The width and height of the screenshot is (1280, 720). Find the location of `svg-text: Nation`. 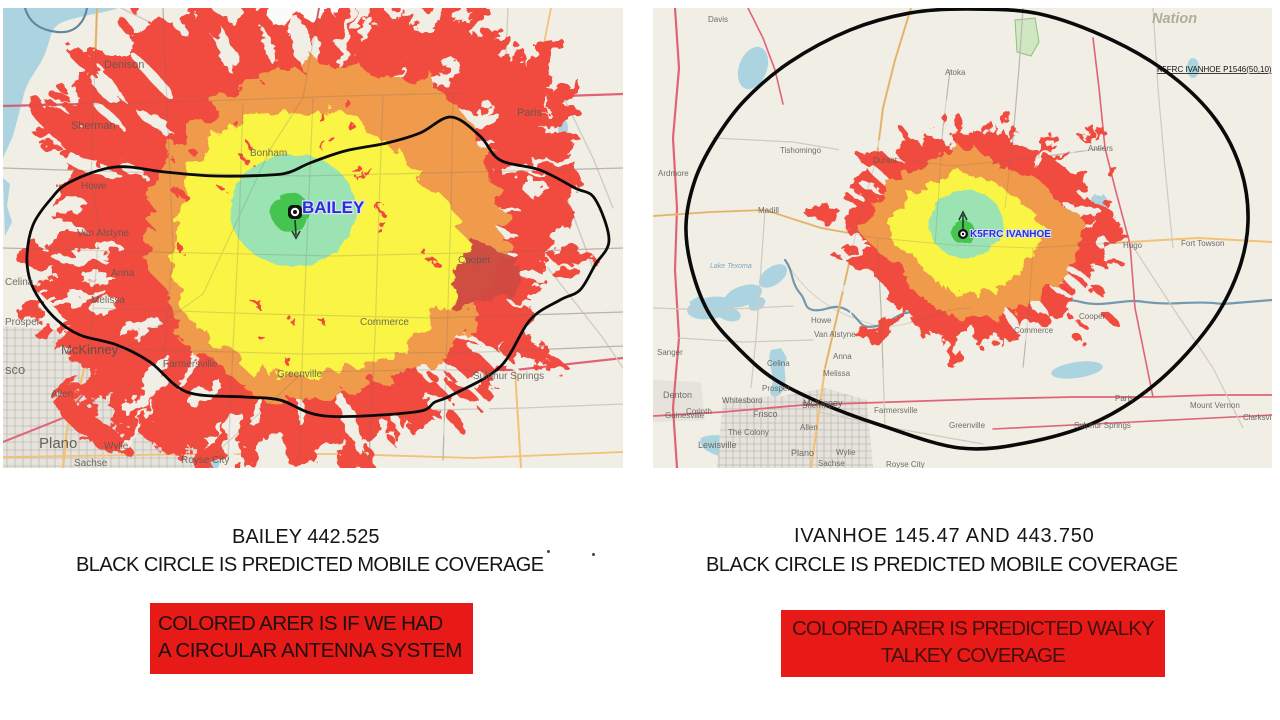

svg-text: Nation is located at coordinates (1174, 19).